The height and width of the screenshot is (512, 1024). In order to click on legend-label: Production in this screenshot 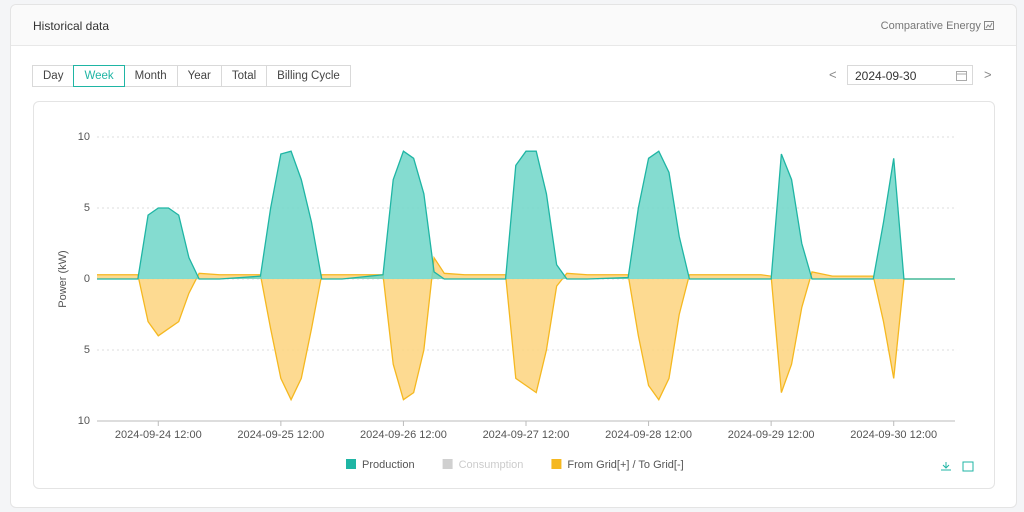, I will do `click(388, 465)`.